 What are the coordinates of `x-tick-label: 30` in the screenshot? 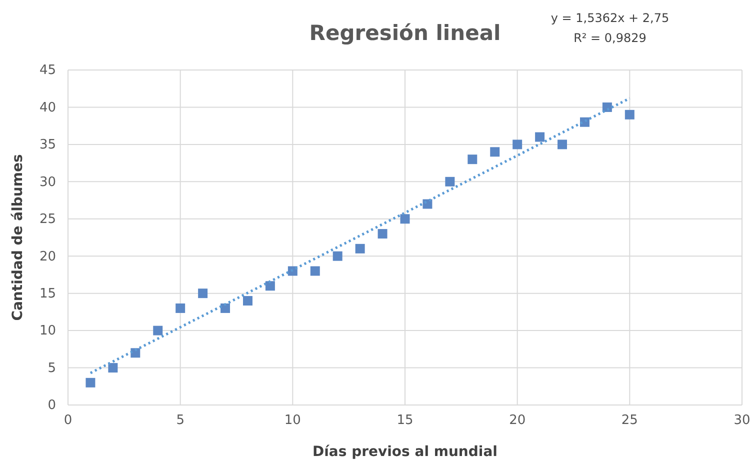 It's located at (742, 420).